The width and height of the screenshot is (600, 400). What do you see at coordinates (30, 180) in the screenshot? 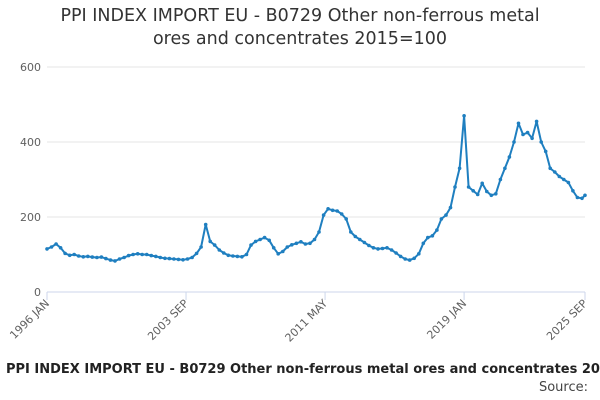
I see `y-axis: 0 200 400 600` at bounding box center [30, 180].